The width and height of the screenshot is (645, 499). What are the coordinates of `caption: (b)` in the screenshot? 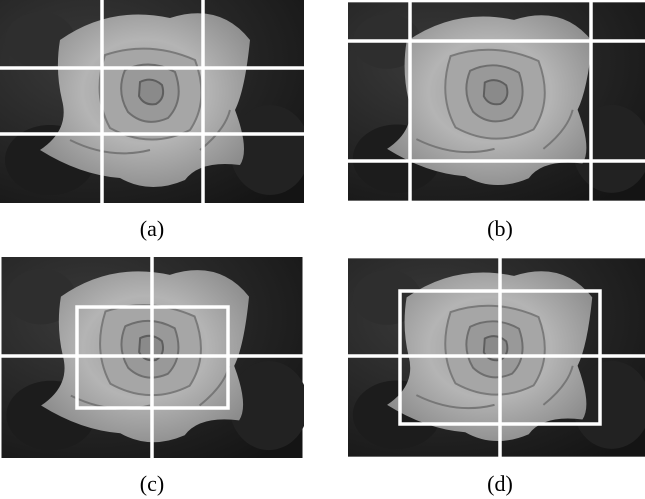 It's located at (500, 228).